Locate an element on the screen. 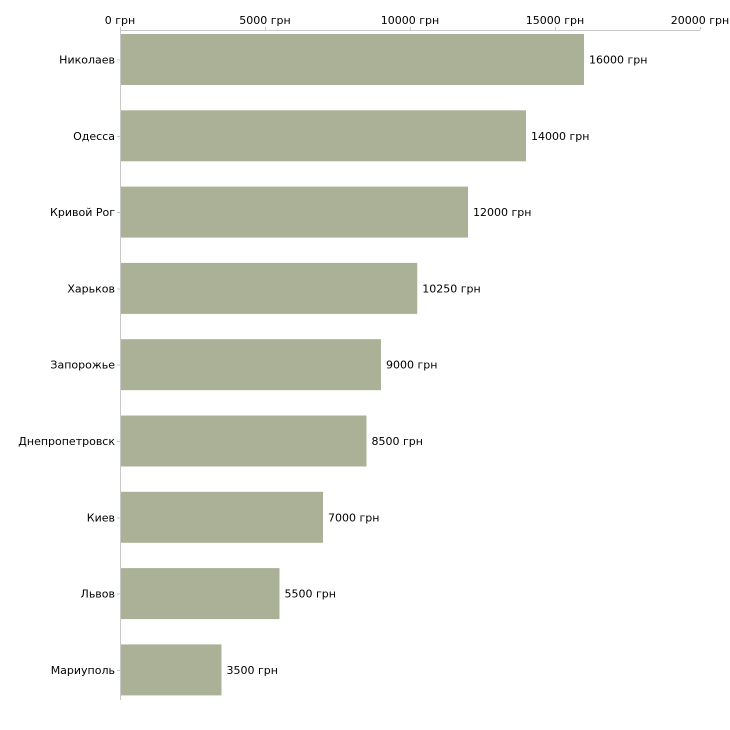 The image size is (730, 730). category-label: Одесса is located at coordinates (94, 136).